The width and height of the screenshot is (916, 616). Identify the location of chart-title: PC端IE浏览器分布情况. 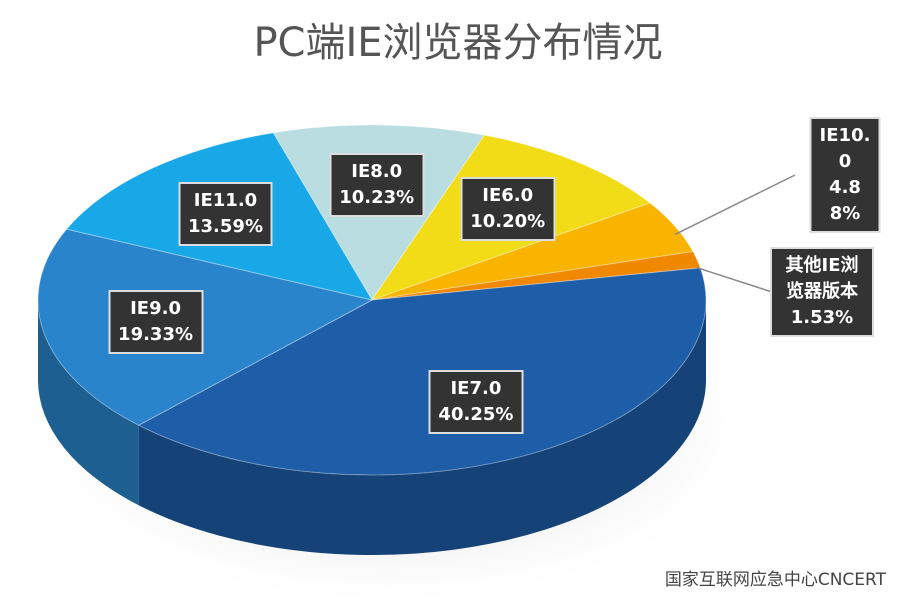
(458, 43).